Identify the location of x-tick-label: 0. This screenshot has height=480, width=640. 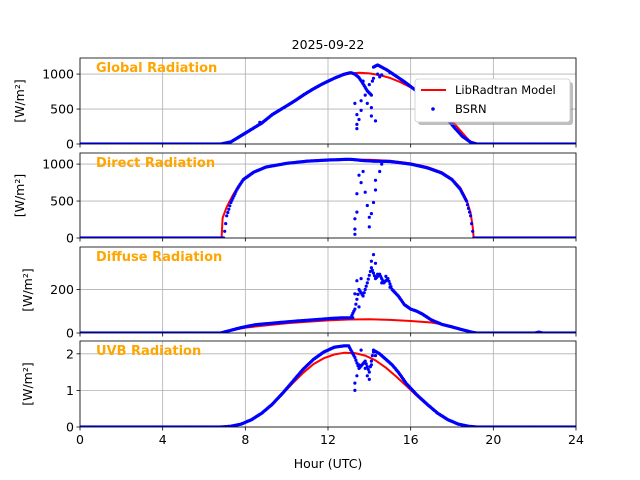
(80, 439).